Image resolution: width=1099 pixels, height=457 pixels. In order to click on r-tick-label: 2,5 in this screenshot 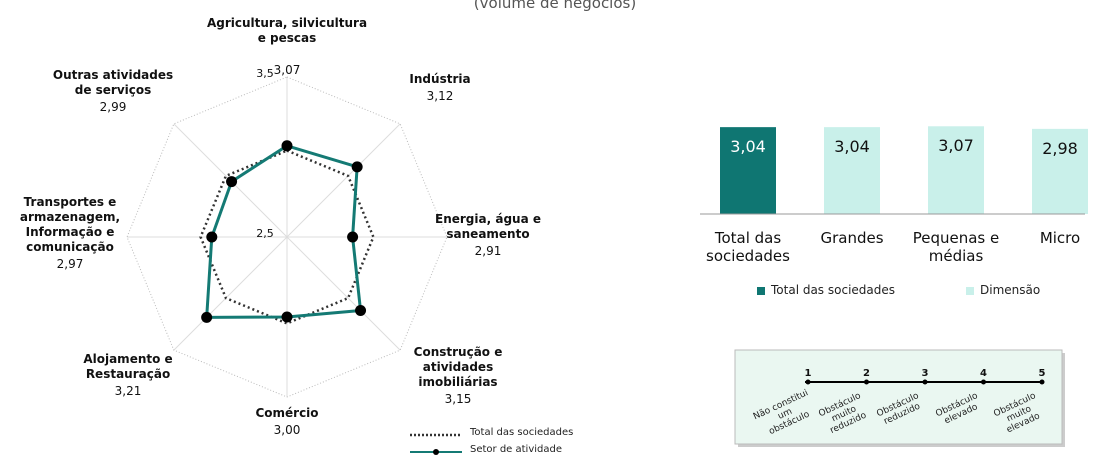, I will do `click(265, 233)`.